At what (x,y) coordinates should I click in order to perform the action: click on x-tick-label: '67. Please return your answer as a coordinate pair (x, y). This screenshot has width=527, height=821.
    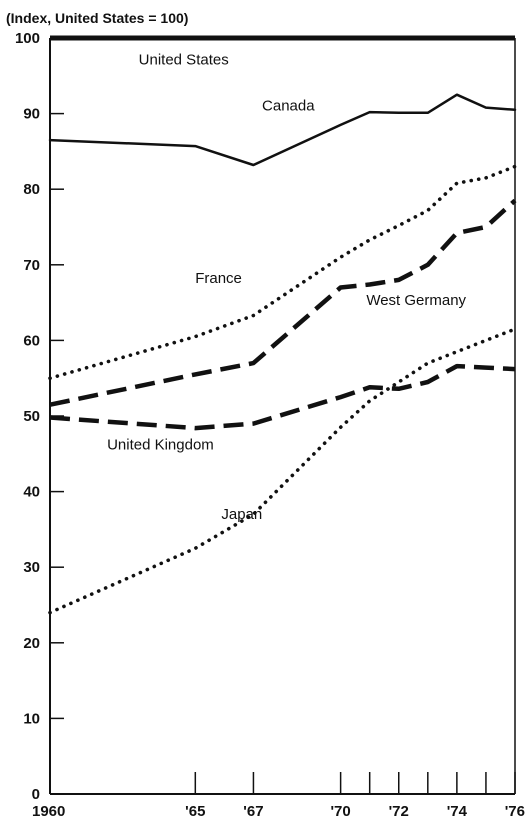
    Looking at the image, I should click on (253, 811).